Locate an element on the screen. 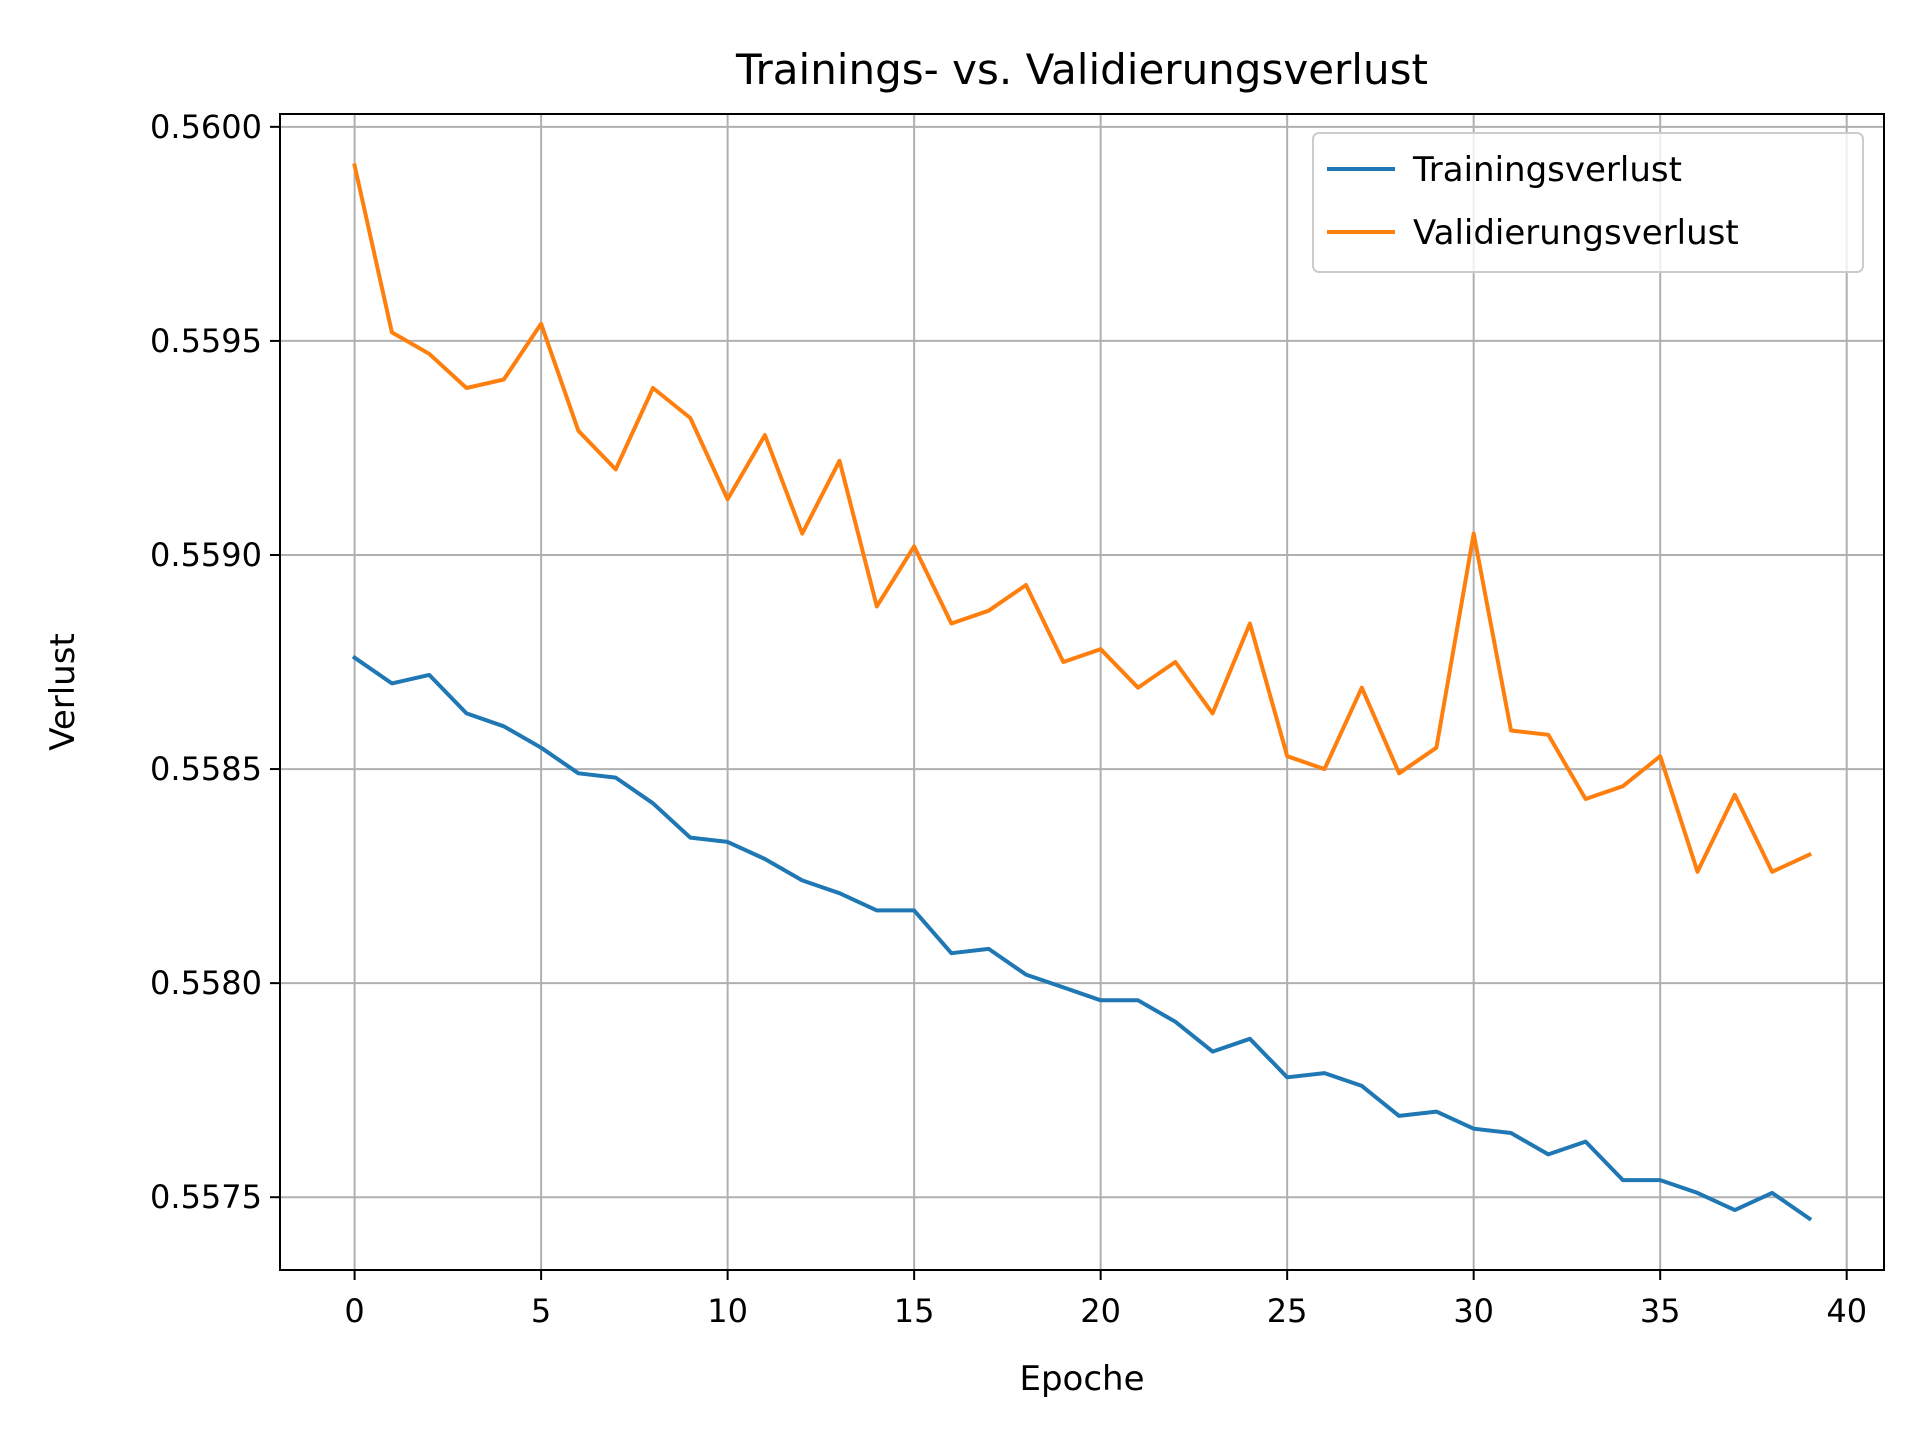  legend-box is located at coordinates (1588, 202).